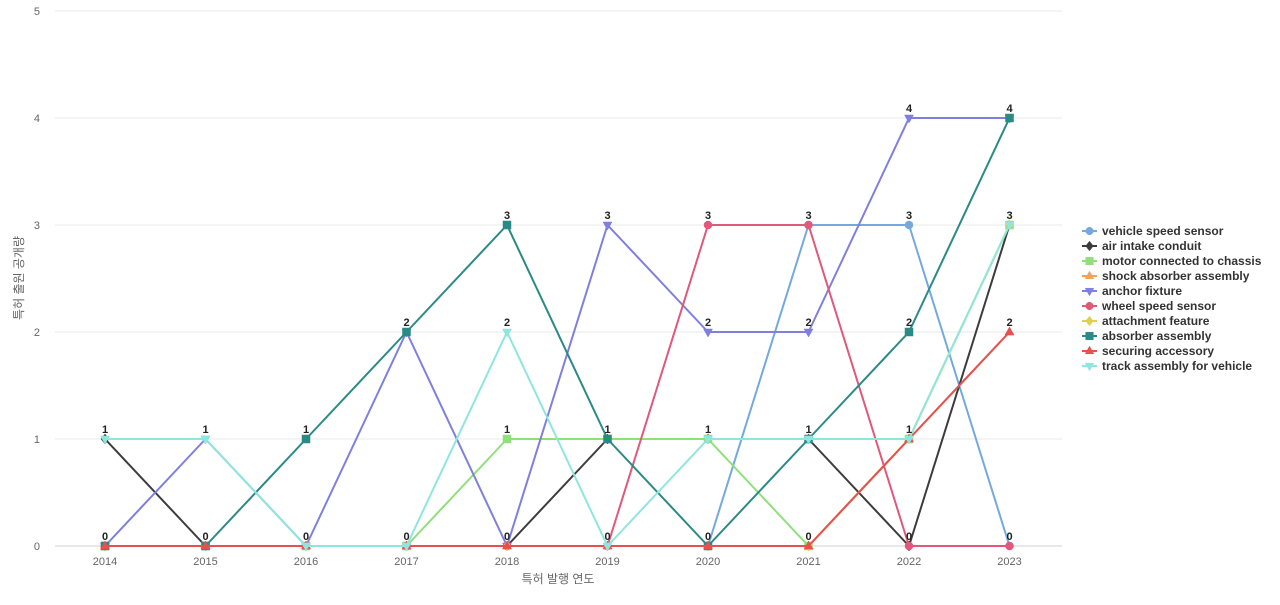  What do you see at coordinates (909, 562) in the screenshot?
I see `x-tick-label: 2022` at bounding box center [909, 562].